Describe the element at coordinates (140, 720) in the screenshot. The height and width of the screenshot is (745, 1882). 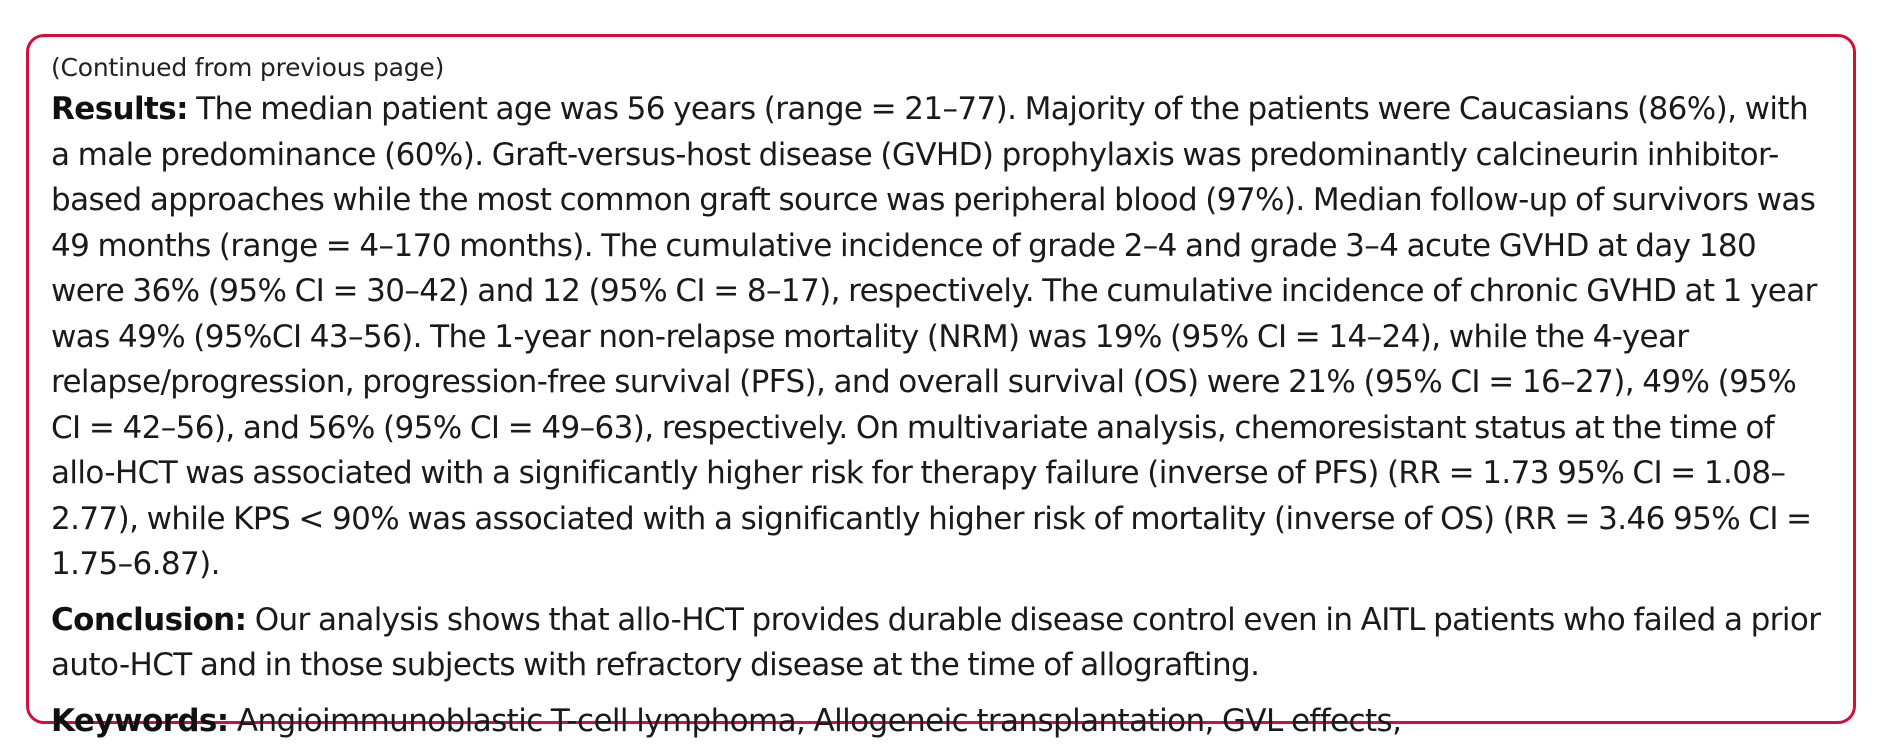
I see `keywords-label: Keywords:` at that location.